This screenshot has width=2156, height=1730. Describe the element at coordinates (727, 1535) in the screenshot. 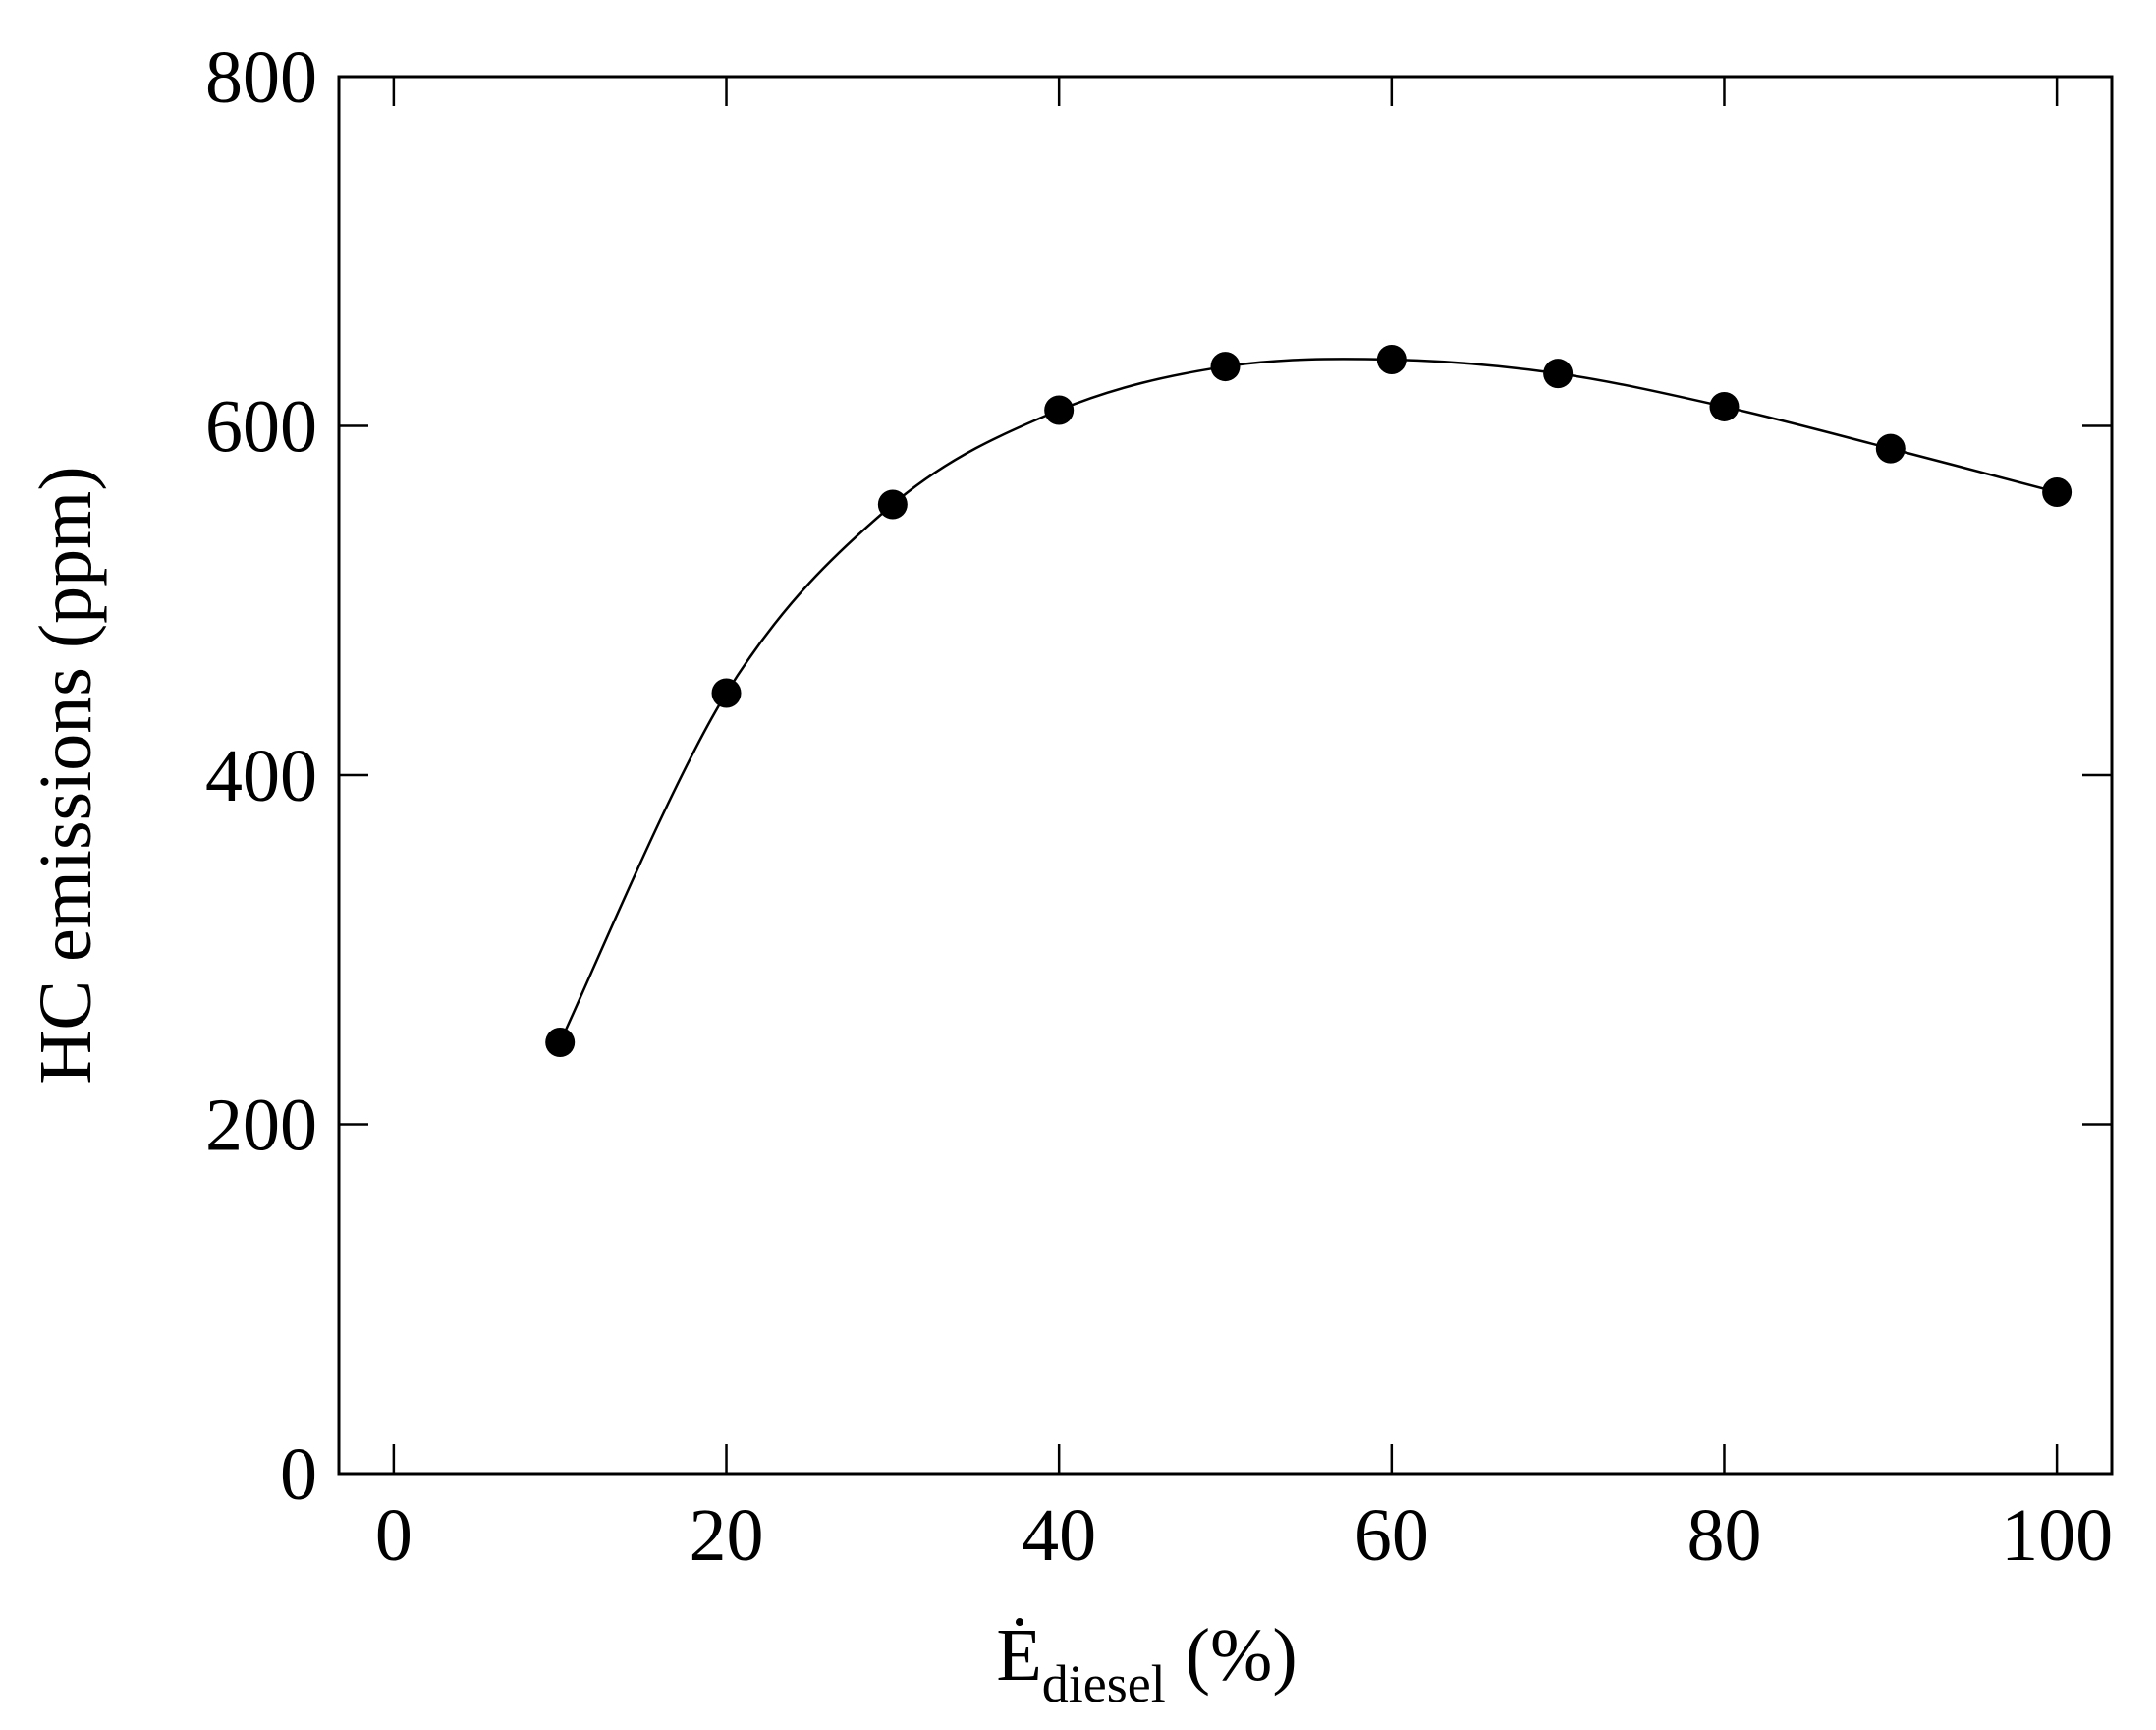

I see `x-tick-label: 20` at that location.